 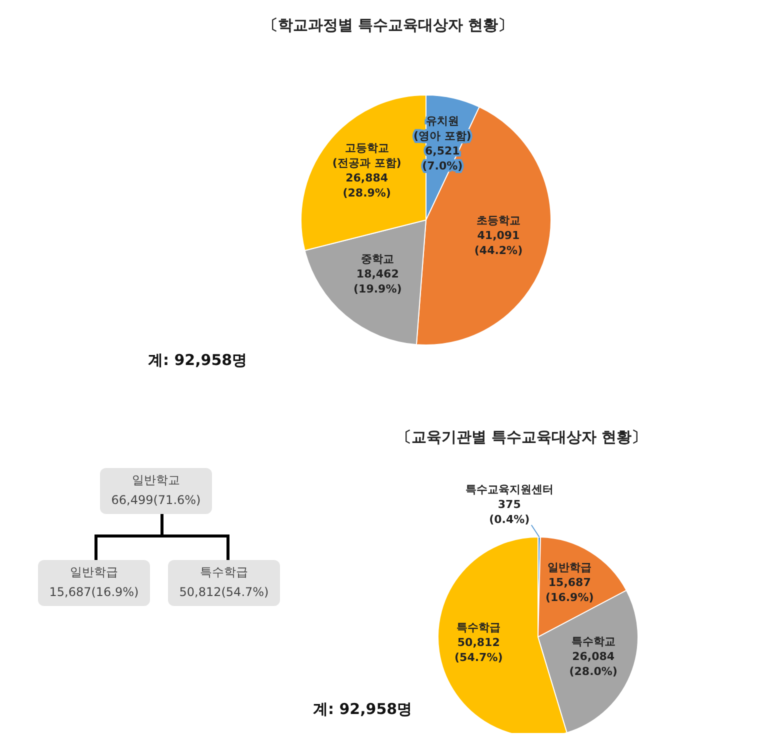 I want to click on slice-label: 중학교, so click(x=377, y=259).